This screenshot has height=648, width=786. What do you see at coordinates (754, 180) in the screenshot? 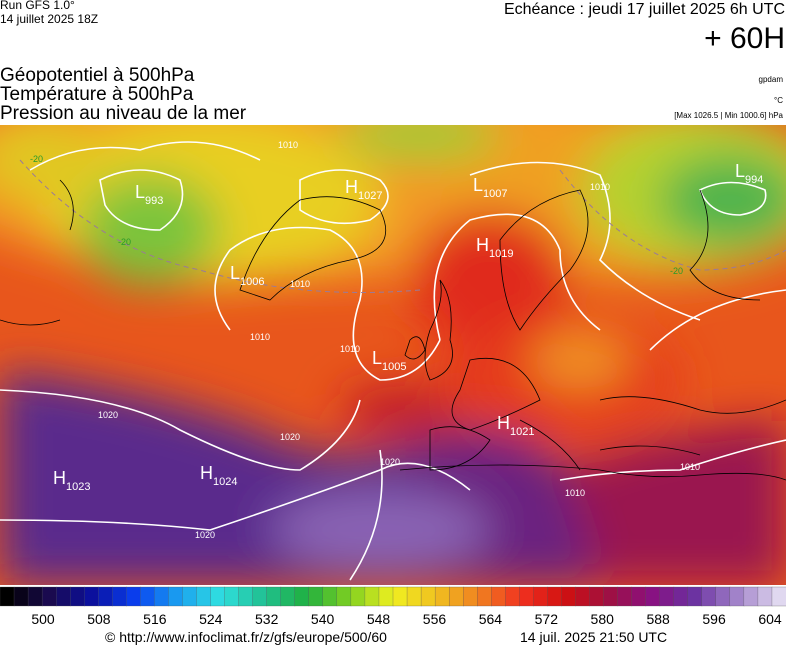
I see `center-value: 994` at bounding box center [754, 180].